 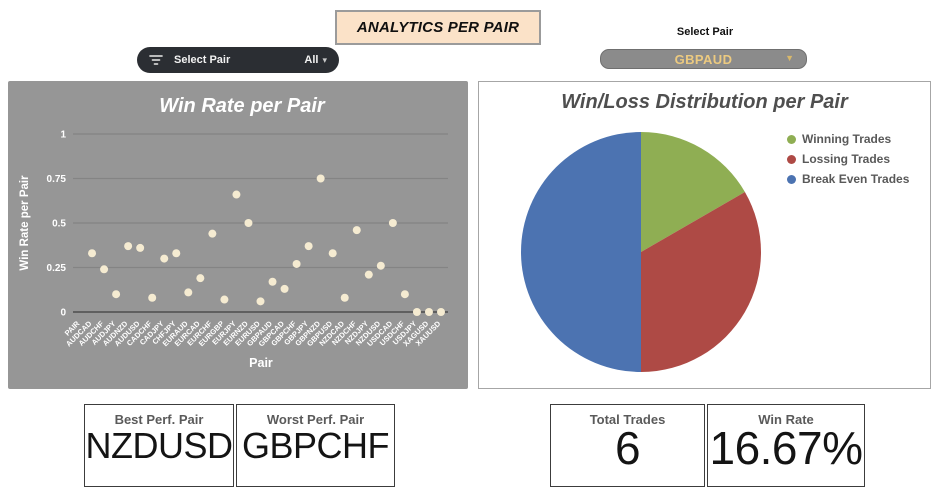 I want to click on legend-label: Break Even Trades, so click(x=856, y=179).